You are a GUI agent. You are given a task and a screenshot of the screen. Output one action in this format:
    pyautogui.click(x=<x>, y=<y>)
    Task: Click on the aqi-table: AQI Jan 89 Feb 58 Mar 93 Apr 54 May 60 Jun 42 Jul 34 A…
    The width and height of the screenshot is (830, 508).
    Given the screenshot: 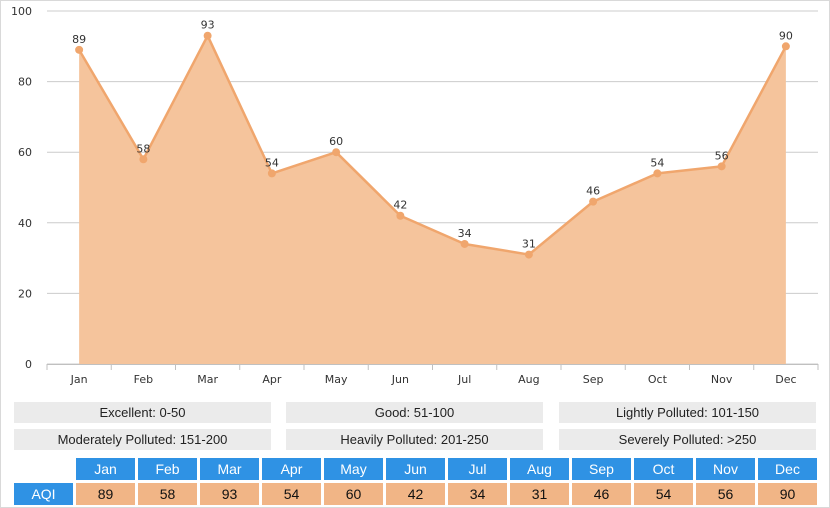 What is the action you would take?
    pyautogui.click(x=416, y=482)
    